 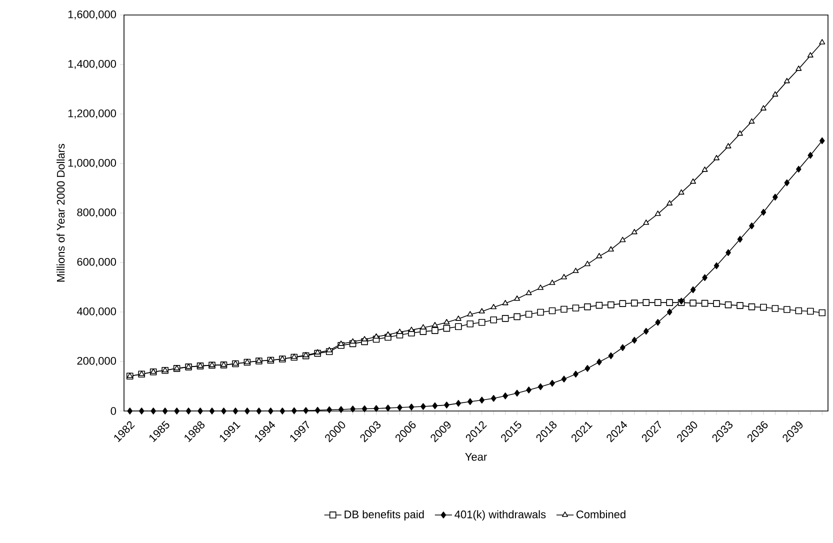 I want to click on y-axis-title: Millions of Year 2000 Dollars, so click(x=60, y=213).